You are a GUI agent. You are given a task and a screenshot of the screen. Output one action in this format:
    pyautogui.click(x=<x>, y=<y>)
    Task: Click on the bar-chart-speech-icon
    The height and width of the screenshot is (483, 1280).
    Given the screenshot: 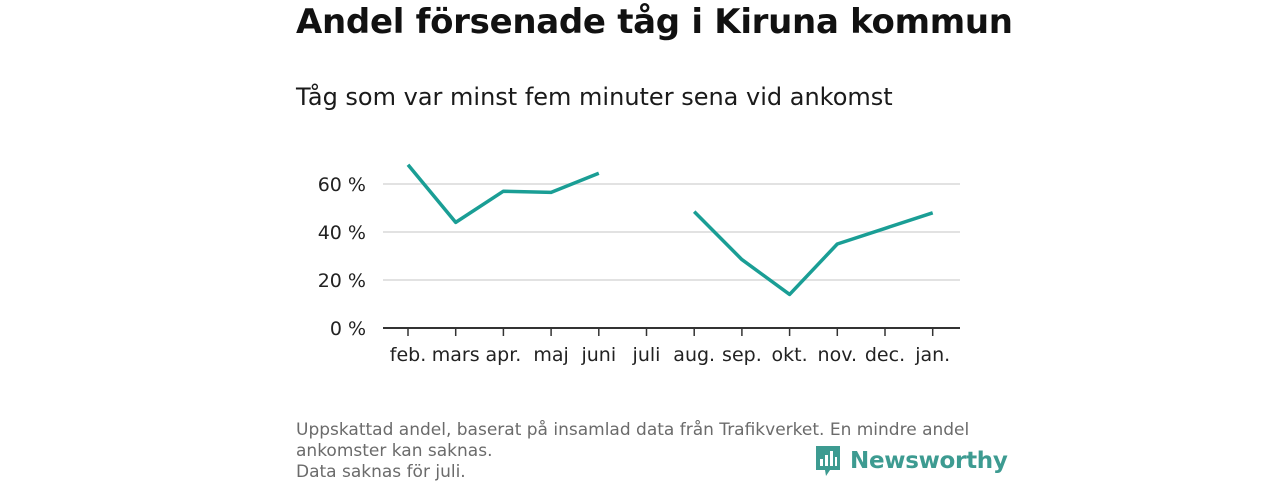 What is the action you would take?
    pyautogui.click(x=828, y=461)
    